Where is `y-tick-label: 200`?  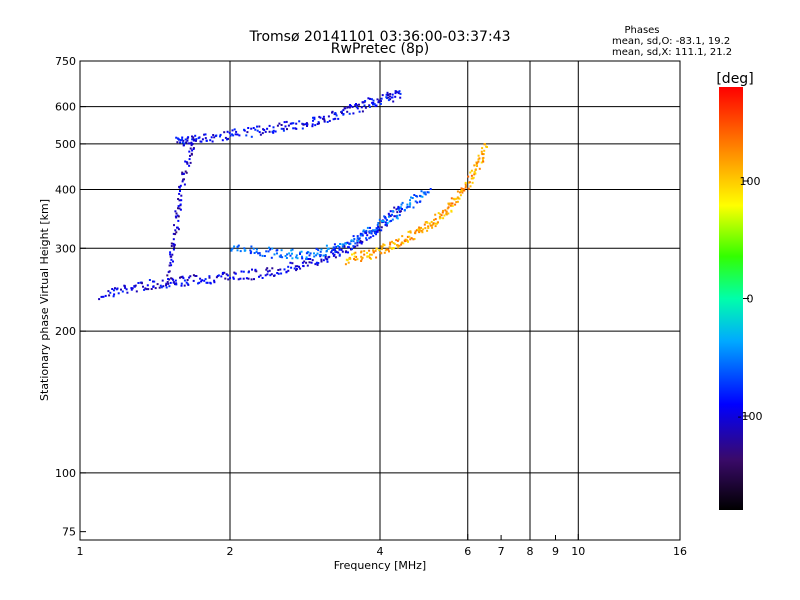
y-tick-label: 200 is located at coordinates (65, 331).